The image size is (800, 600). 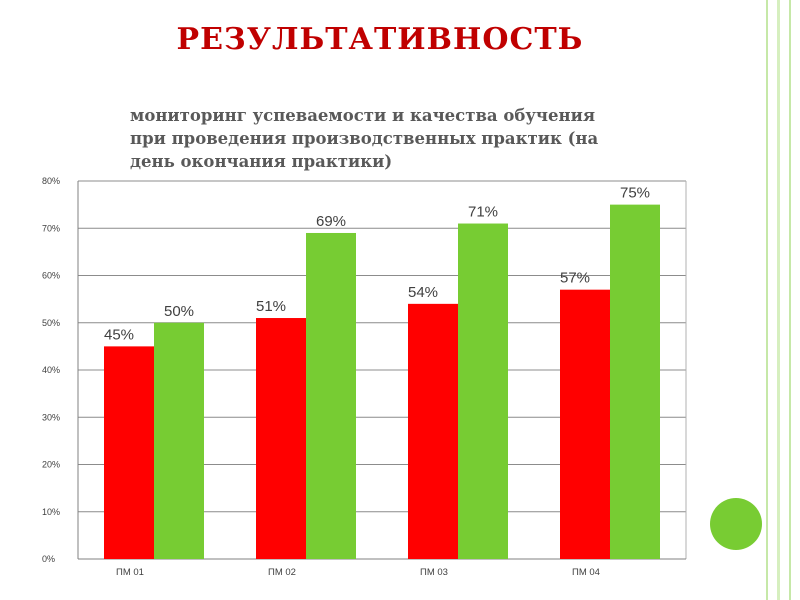 I want to click on data-label: 75%, so click(x=635, y=193).